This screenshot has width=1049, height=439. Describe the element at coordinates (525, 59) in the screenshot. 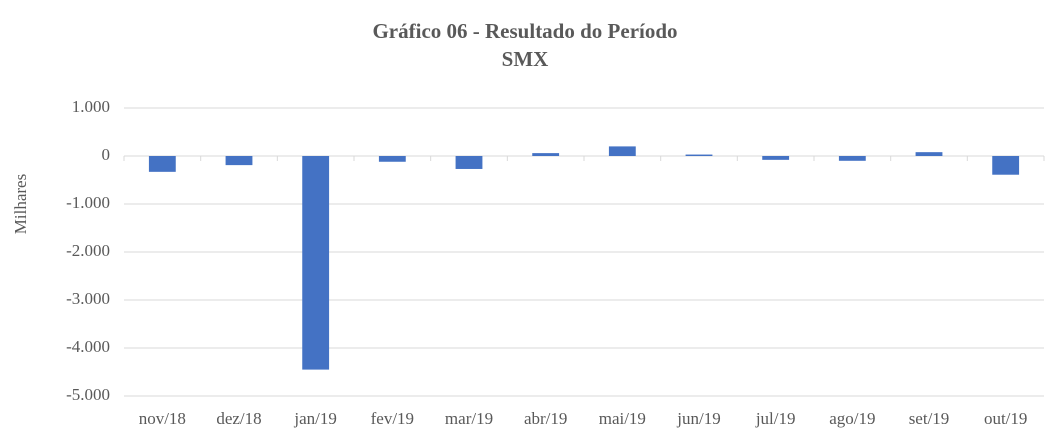

I see `chart-subtitle: SMX` at that location.